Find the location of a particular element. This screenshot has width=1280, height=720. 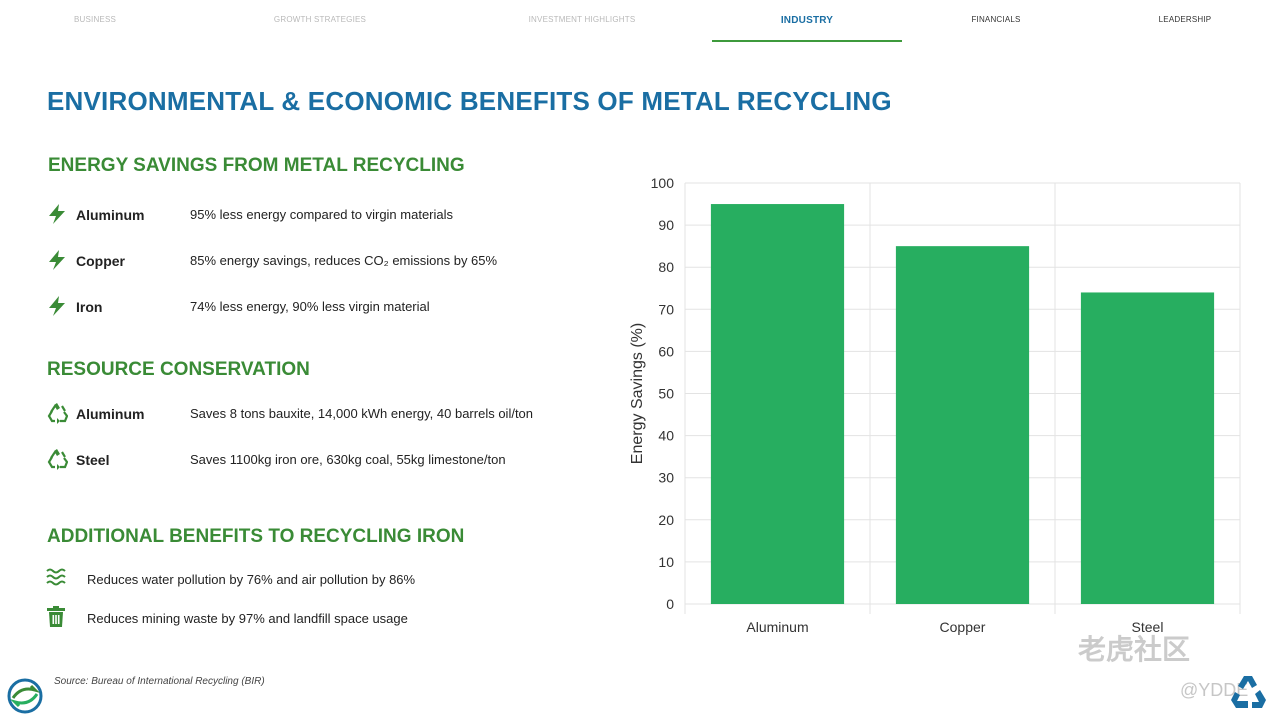

resource-metal-name: Steel is located at coordinates (93, 460).